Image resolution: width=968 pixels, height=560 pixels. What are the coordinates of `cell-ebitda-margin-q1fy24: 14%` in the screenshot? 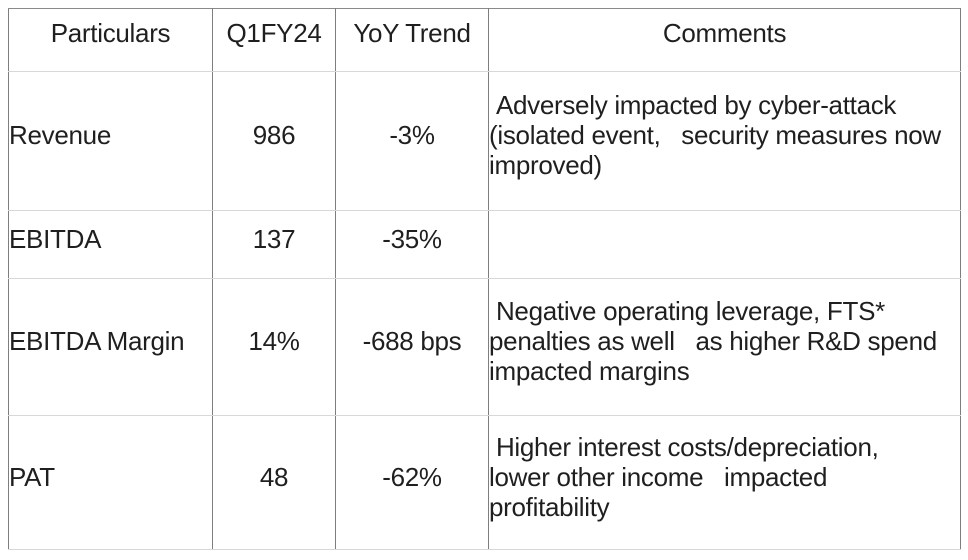 It's located at (274, 347).